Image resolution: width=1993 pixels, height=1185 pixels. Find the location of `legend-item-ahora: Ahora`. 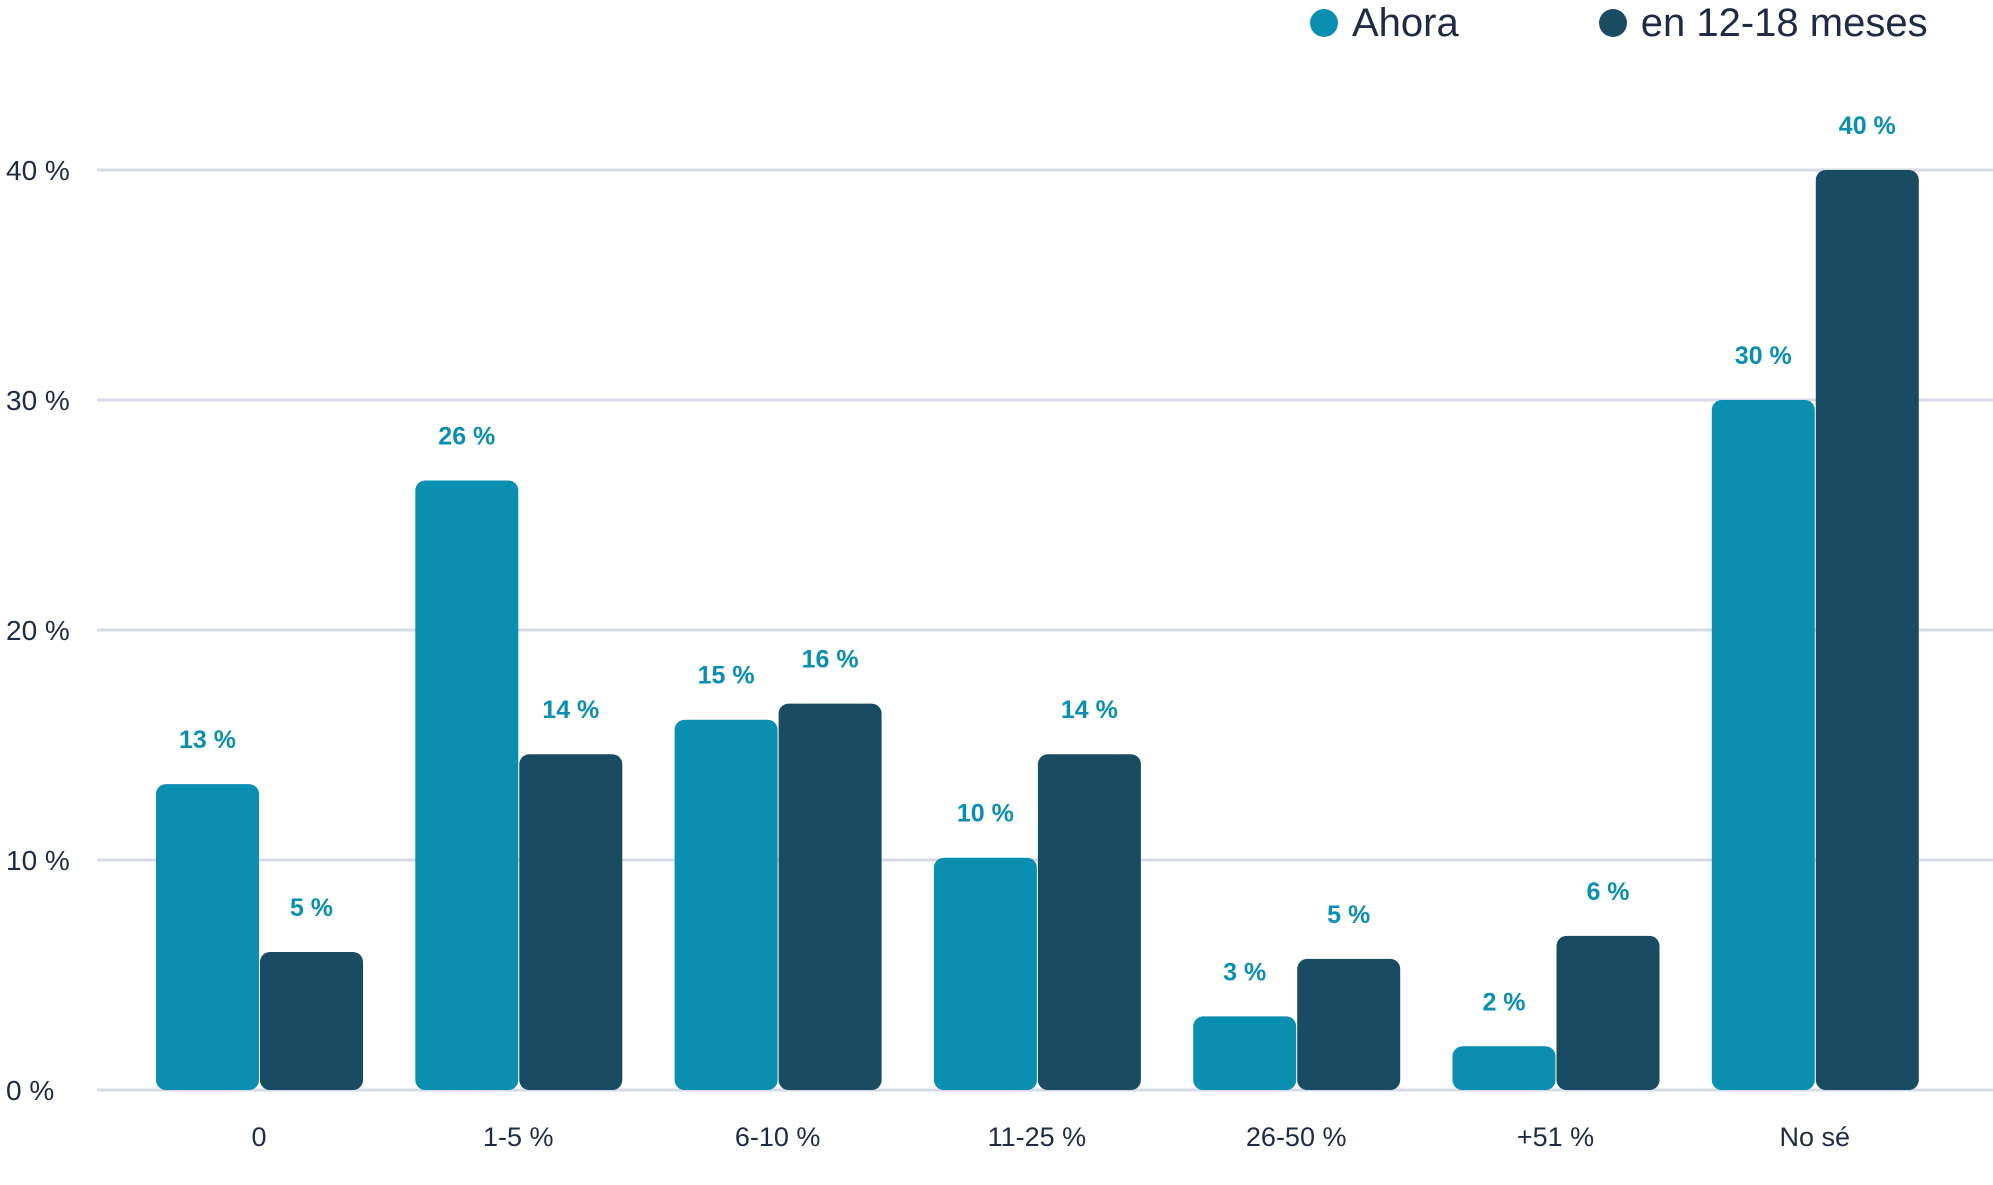

legend-item-ahora: Ahora is located at coordinates (1384, 23).